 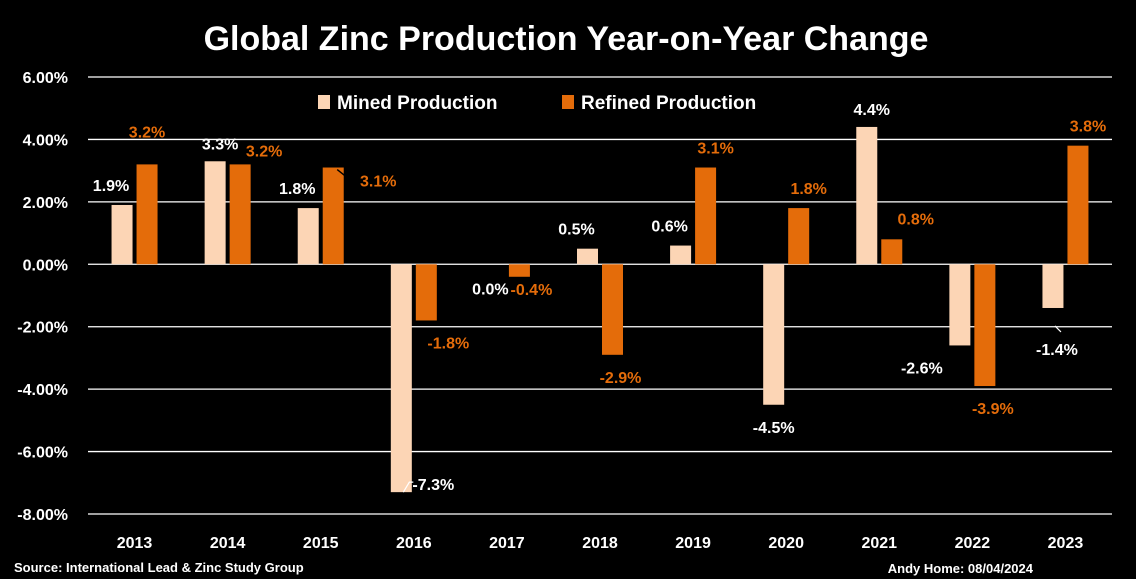 What do you see at coordinates (42, 515) in the screenshot?
I see `y-tick-label: -8.00%` at bounding box center [42, 515].